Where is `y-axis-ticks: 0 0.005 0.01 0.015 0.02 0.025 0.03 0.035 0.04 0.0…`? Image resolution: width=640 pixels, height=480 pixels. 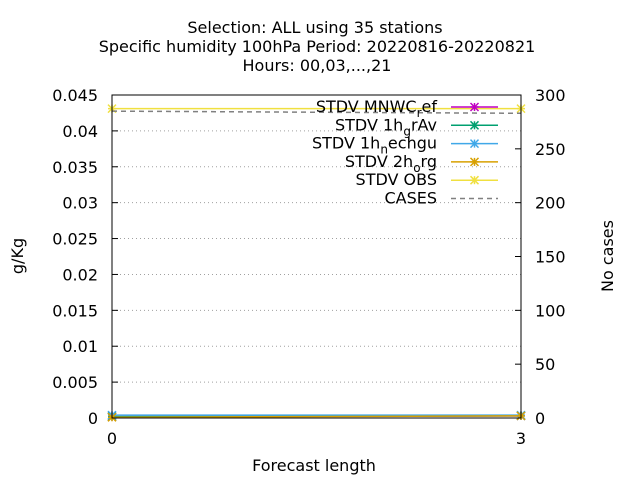
y-axis-ticks: 0 0.005 0.01 0.015 0.02 0.025 0.03 0.035 0.04 0.0… is located at coordinates (85, 257).